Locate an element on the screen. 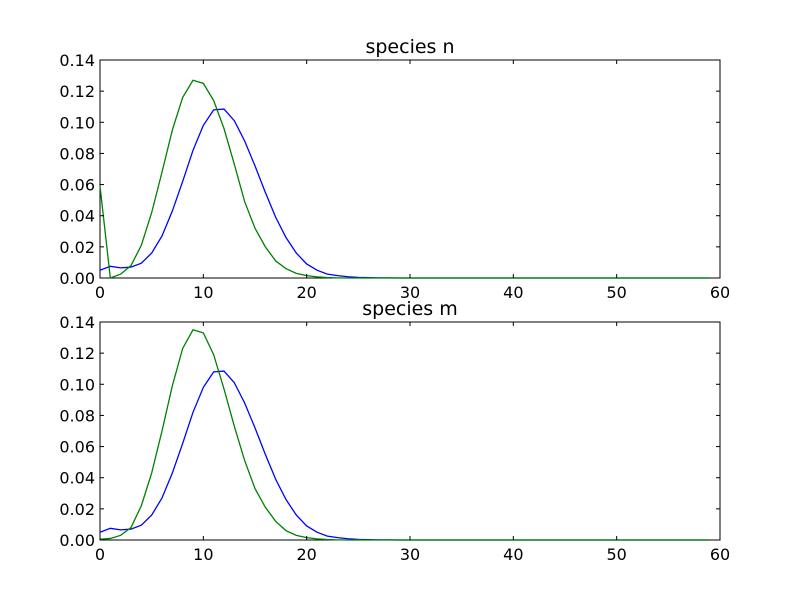 The height and width of the screenshot is (600, 800). chart-title: species m is located at coordinates (410, 309).